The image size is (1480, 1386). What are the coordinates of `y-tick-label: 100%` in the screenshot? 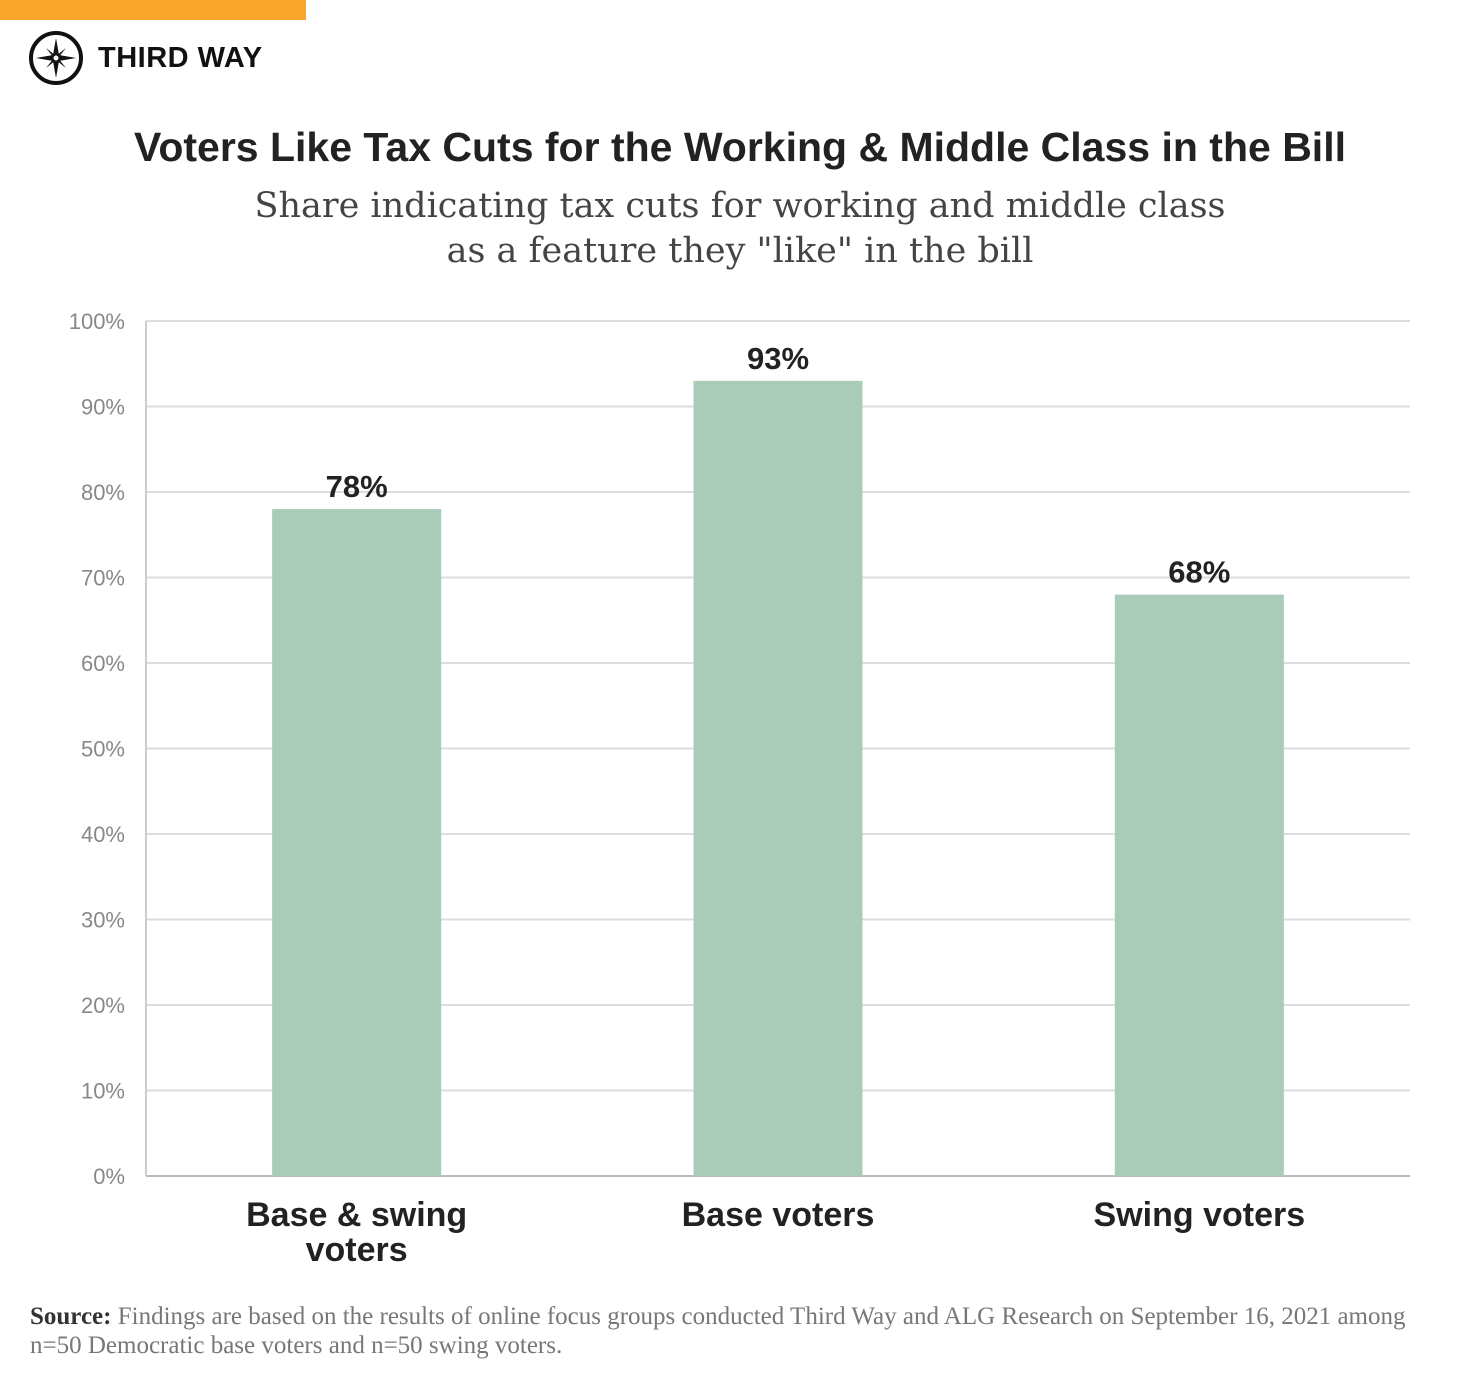 It's located at (97, 321).